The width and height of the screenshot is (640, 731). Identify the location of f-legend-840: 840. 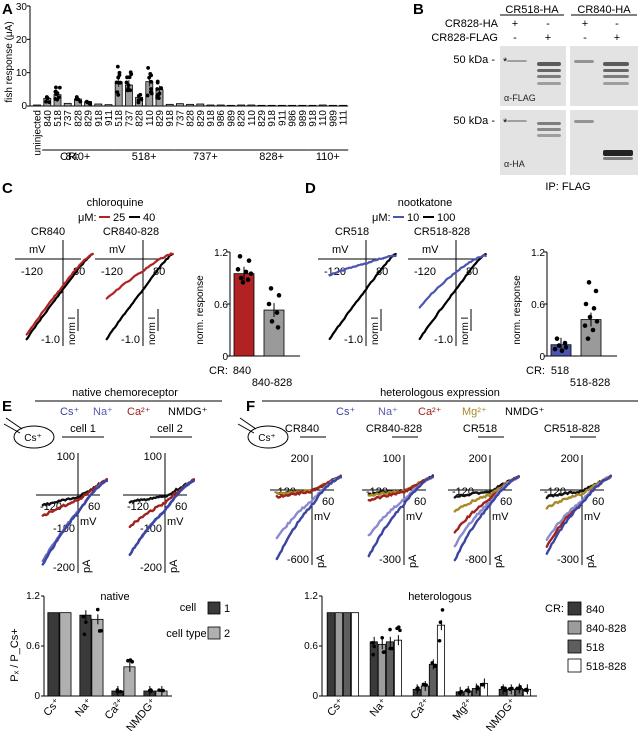
(595, 610).